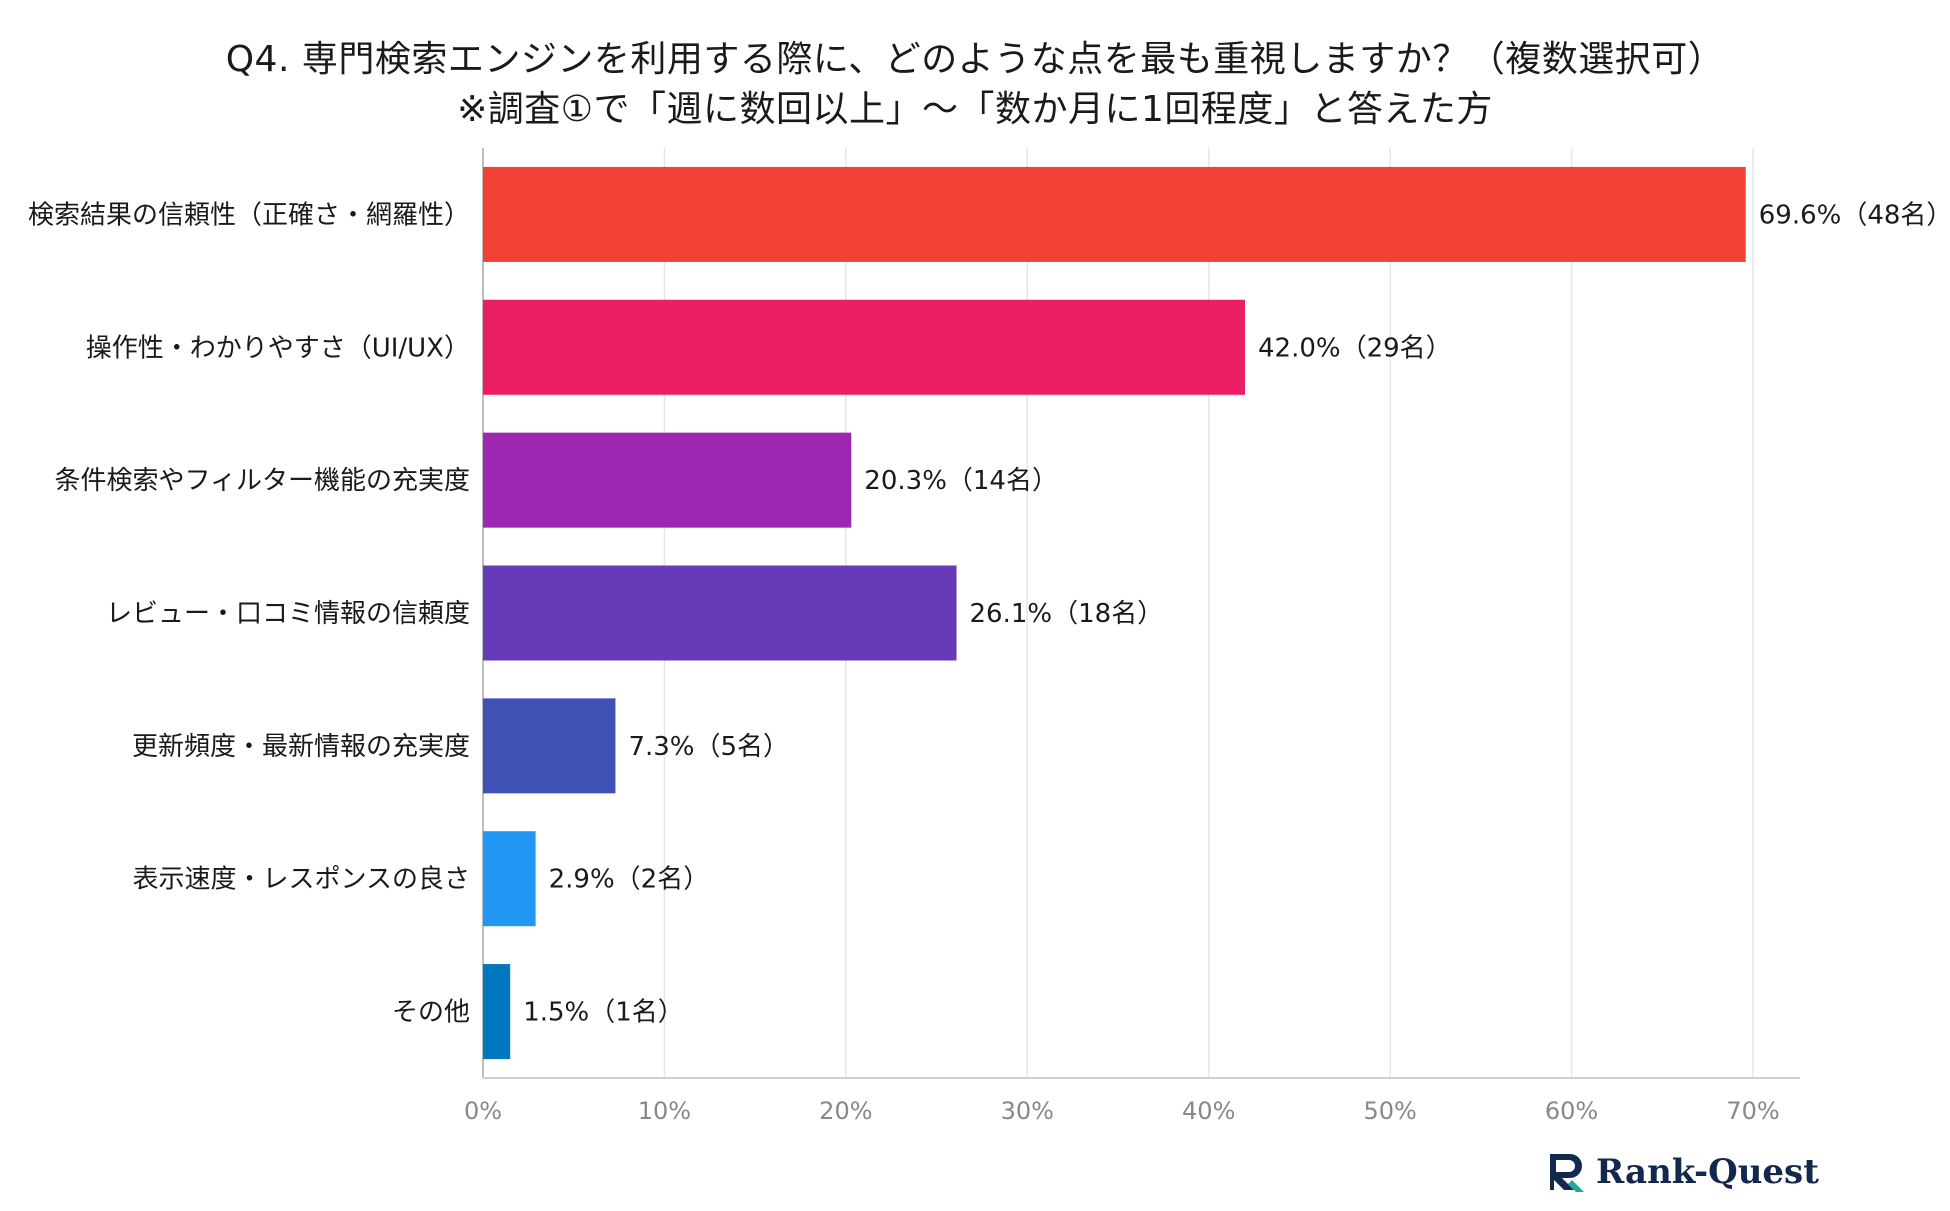  Describe the element at coordinates (629, 880) in the screenshot. I see `data-label: 2.9%（2名）` at that location.